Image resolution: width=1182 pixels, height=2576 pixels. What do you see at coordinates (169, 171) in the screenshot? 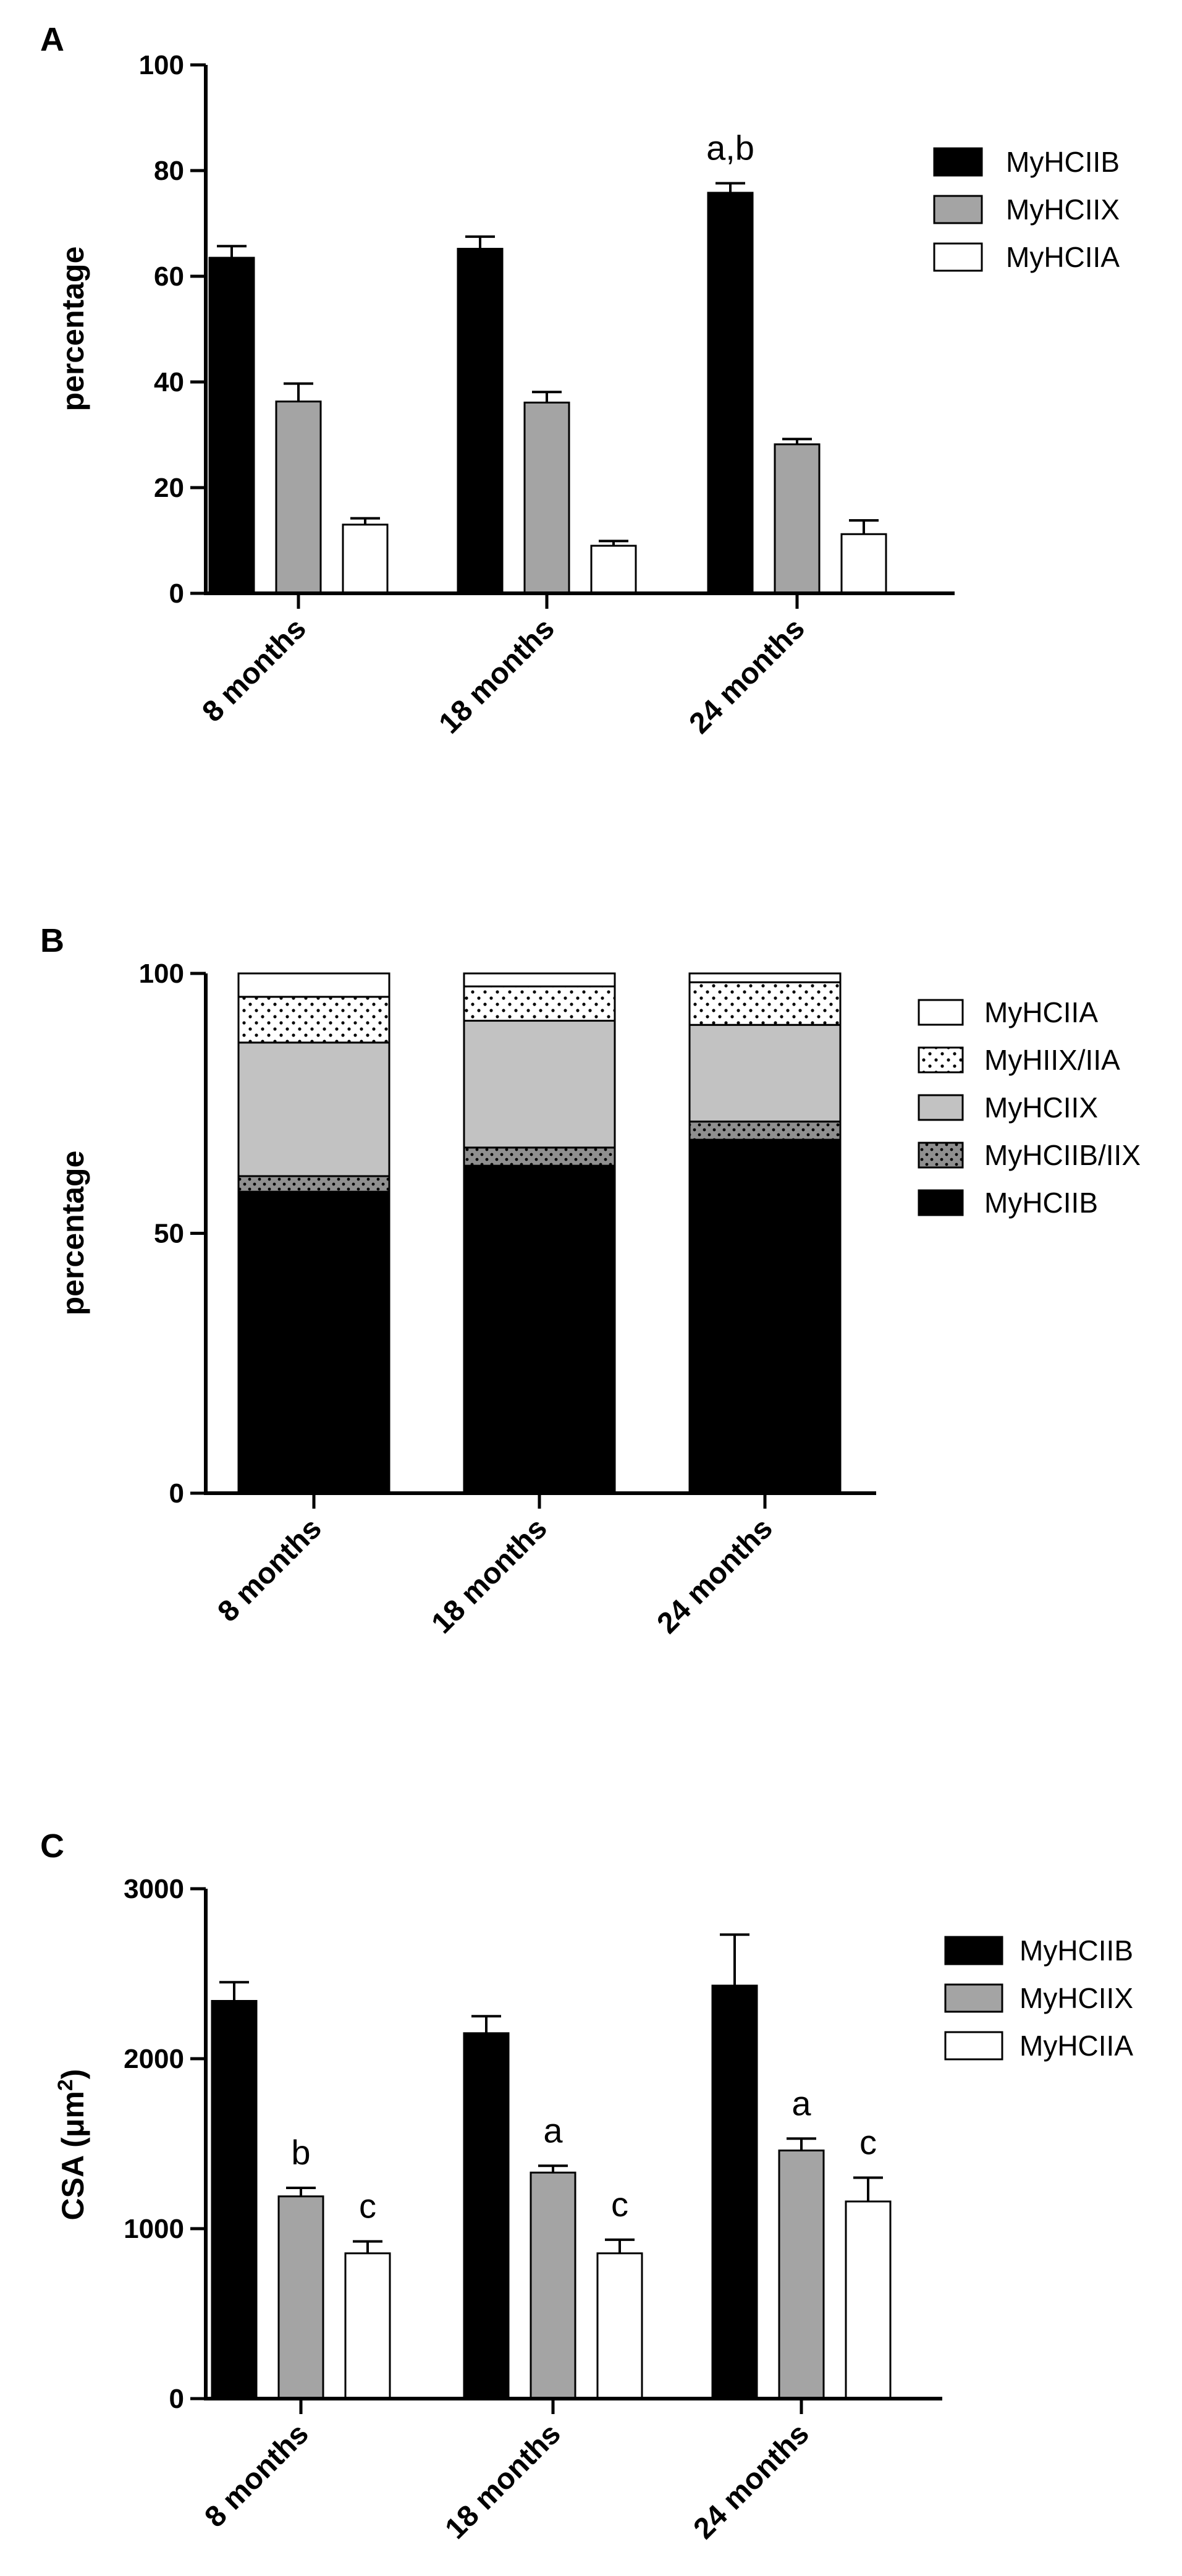
I see `y-tick-label: 80` at bounding box center [169, 171].